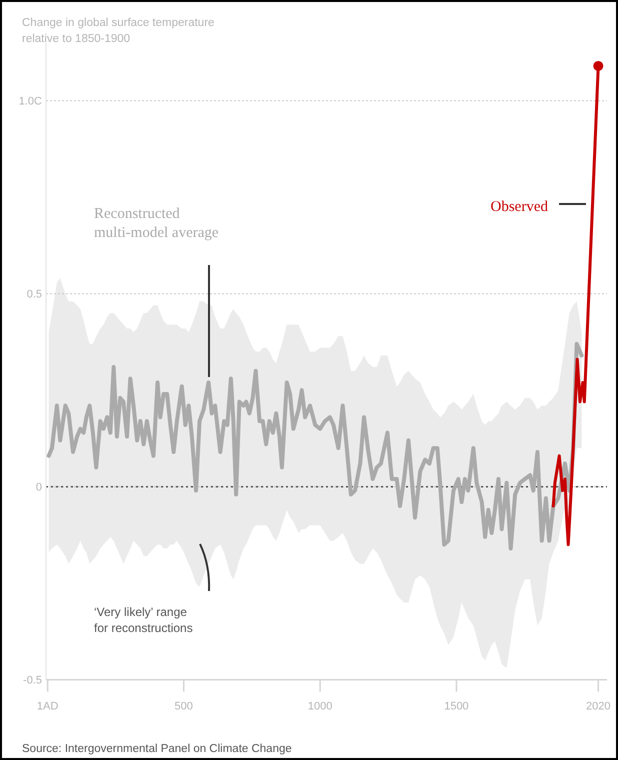  I want to click on chart-title: Change in global surface temperature relative to 1850-1900, so click(118, 31).